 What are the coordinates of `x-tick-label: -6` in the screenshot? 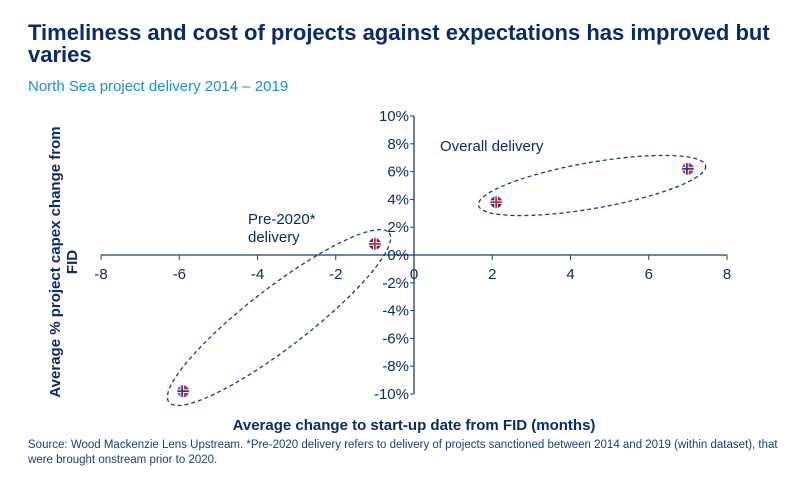 It's located at (179, 274).